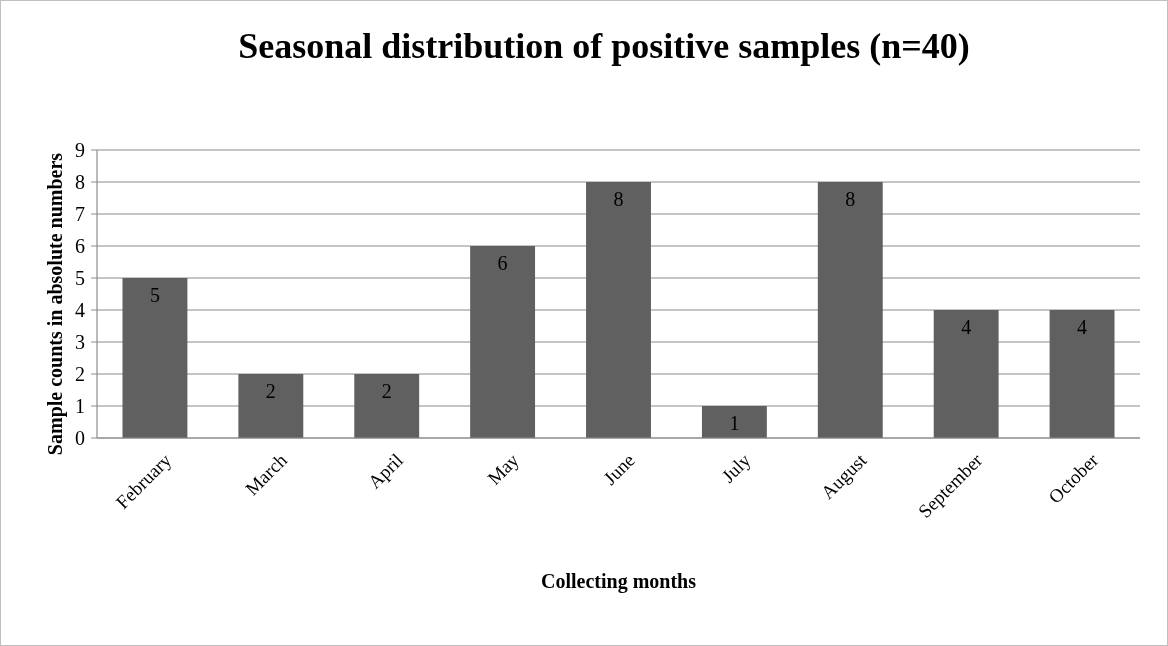  Describe the element at coordinates (80, 406) in the screenshot. I see `y-tick-label: 1` at that location.